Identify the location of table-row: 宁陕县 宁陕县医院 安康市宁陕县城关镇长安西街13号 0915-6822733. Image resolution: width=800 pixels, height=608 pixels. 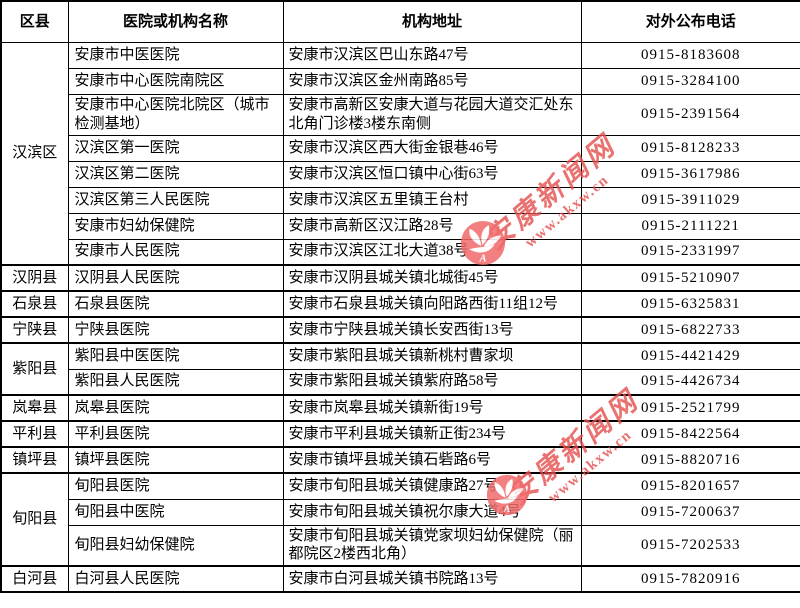
(400, 330).